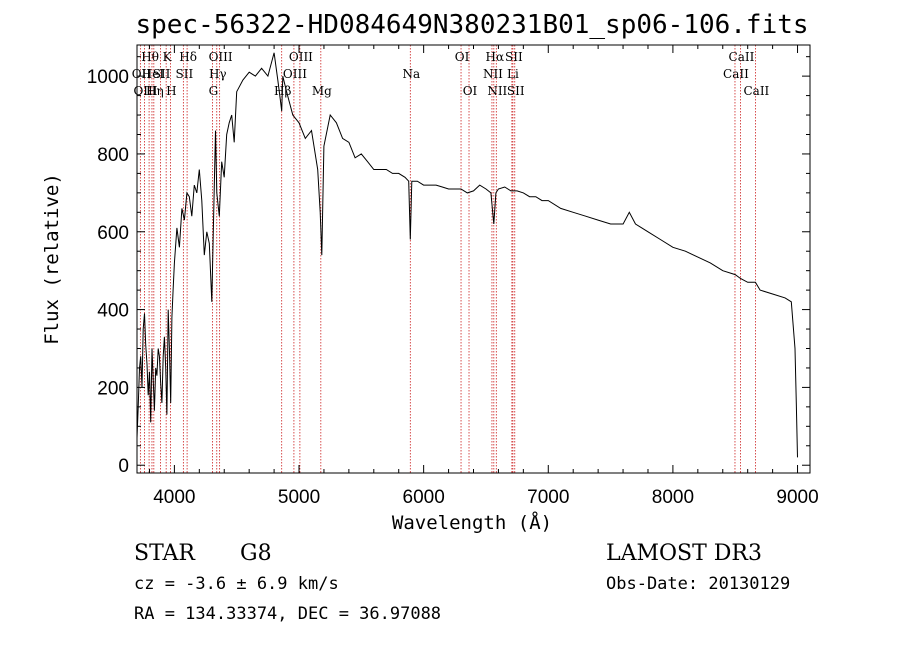 This screenshot has width=900, height=649. I want to click on line-label: Li, so click(513, 74).